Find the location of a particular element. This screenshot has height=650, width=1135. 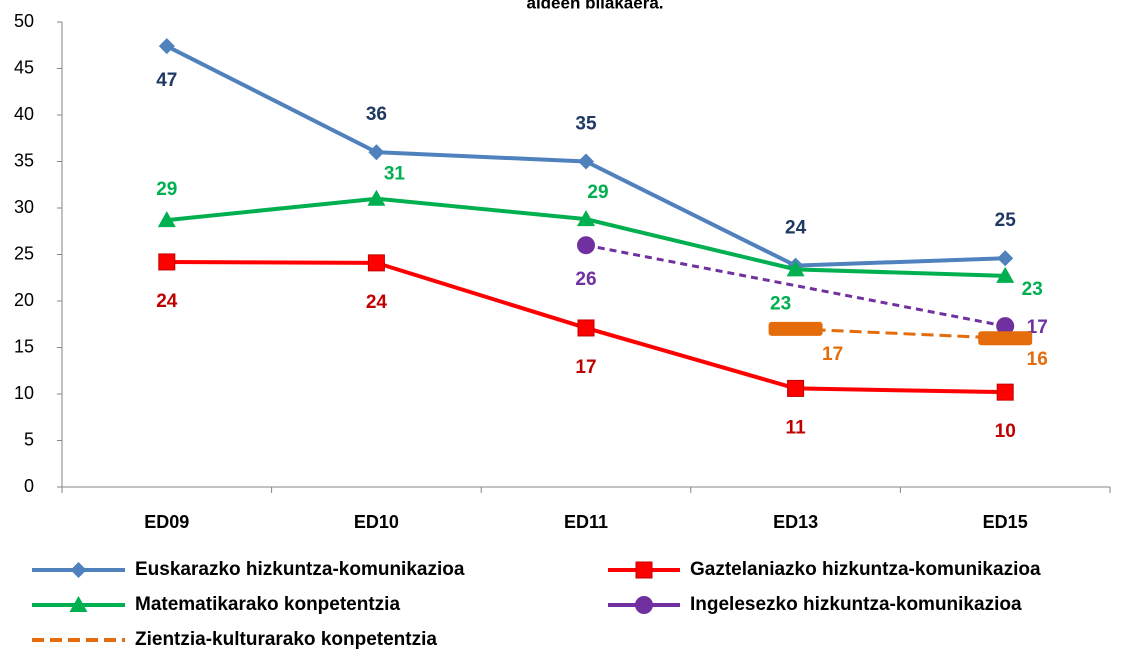

chart-title: aldeen bilakaera. is located at coordinates (594, 6).